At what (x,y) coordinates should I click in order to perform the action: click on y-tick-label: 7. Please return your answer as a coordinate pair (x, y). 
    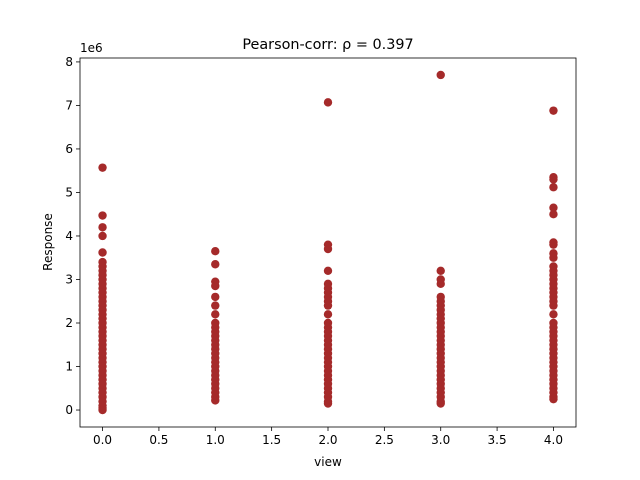
    Looking at the image, I should click on (69, 105).